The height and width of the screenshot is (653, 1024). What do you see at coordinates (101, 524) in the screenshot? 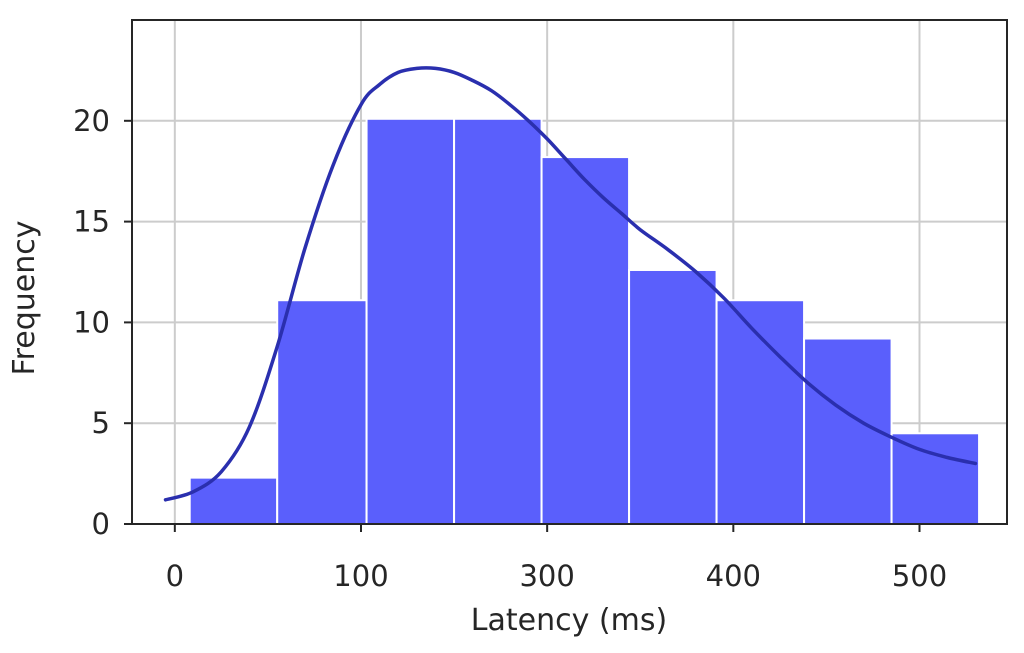
I see `y-tick-label: 0` at bounding box center [101, 524].